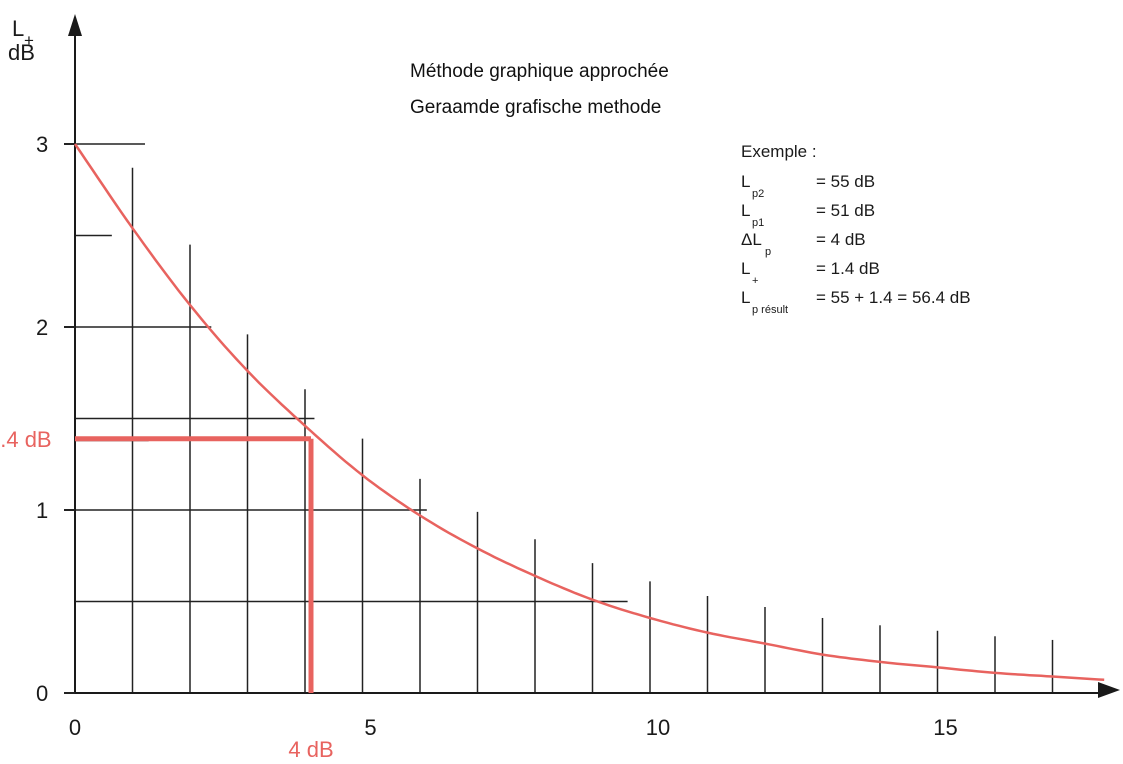 This screenshot has height=764, width=1123. What do you see at coordinates (770, 310) in the screenshot?
I see `example-subscript: p résult` at bounding box center [770, 310].